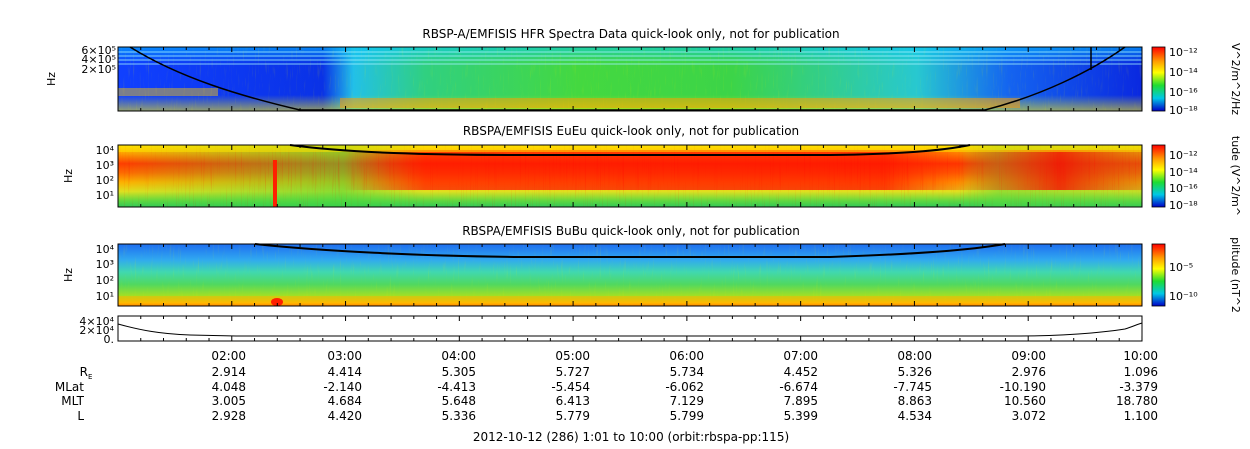  I want to click on panel-bubu-cbar-label: plitude (nT^2, so click(1235, 275).